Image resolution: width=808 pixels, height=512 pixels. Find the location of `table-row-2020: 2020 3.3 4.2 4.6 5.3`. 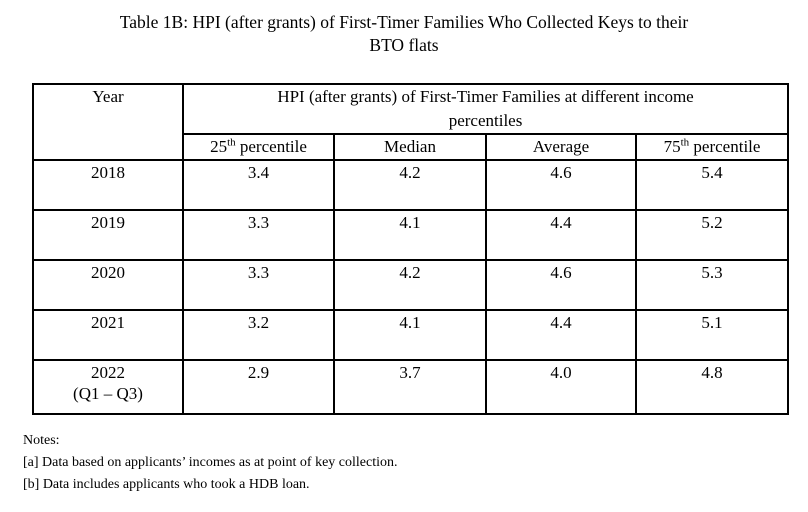

table-row-2020: 2020 3.3 4.2 4.6 5.3 is located at coordinates (411, 285).